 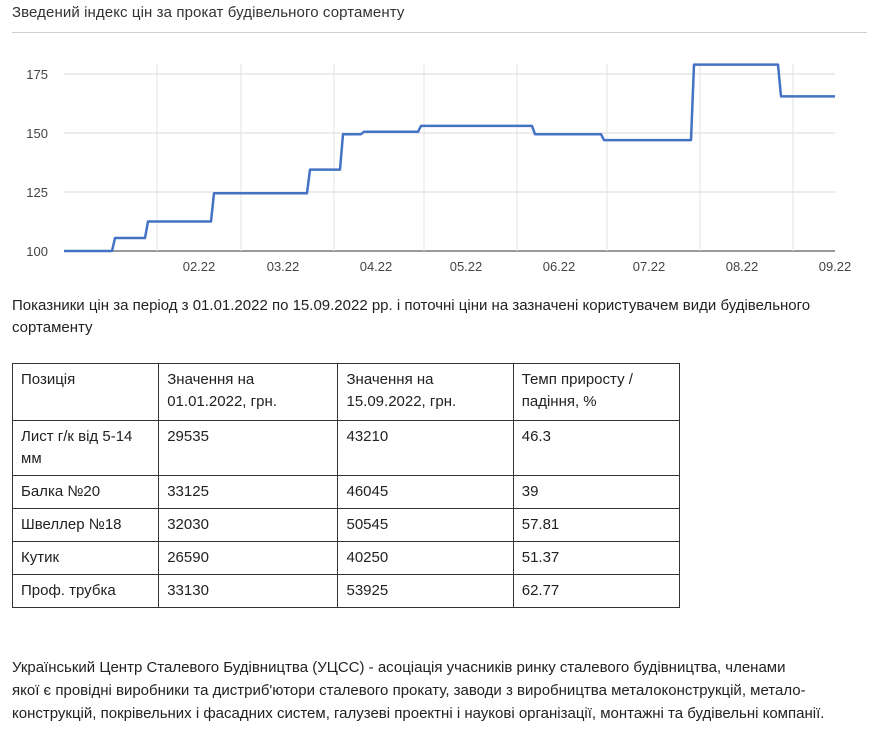 What do you see at coordinates (596, 558) in the screenshot?
I see `cell-growth-rate: 51.37` at bounding box center [596, 558].